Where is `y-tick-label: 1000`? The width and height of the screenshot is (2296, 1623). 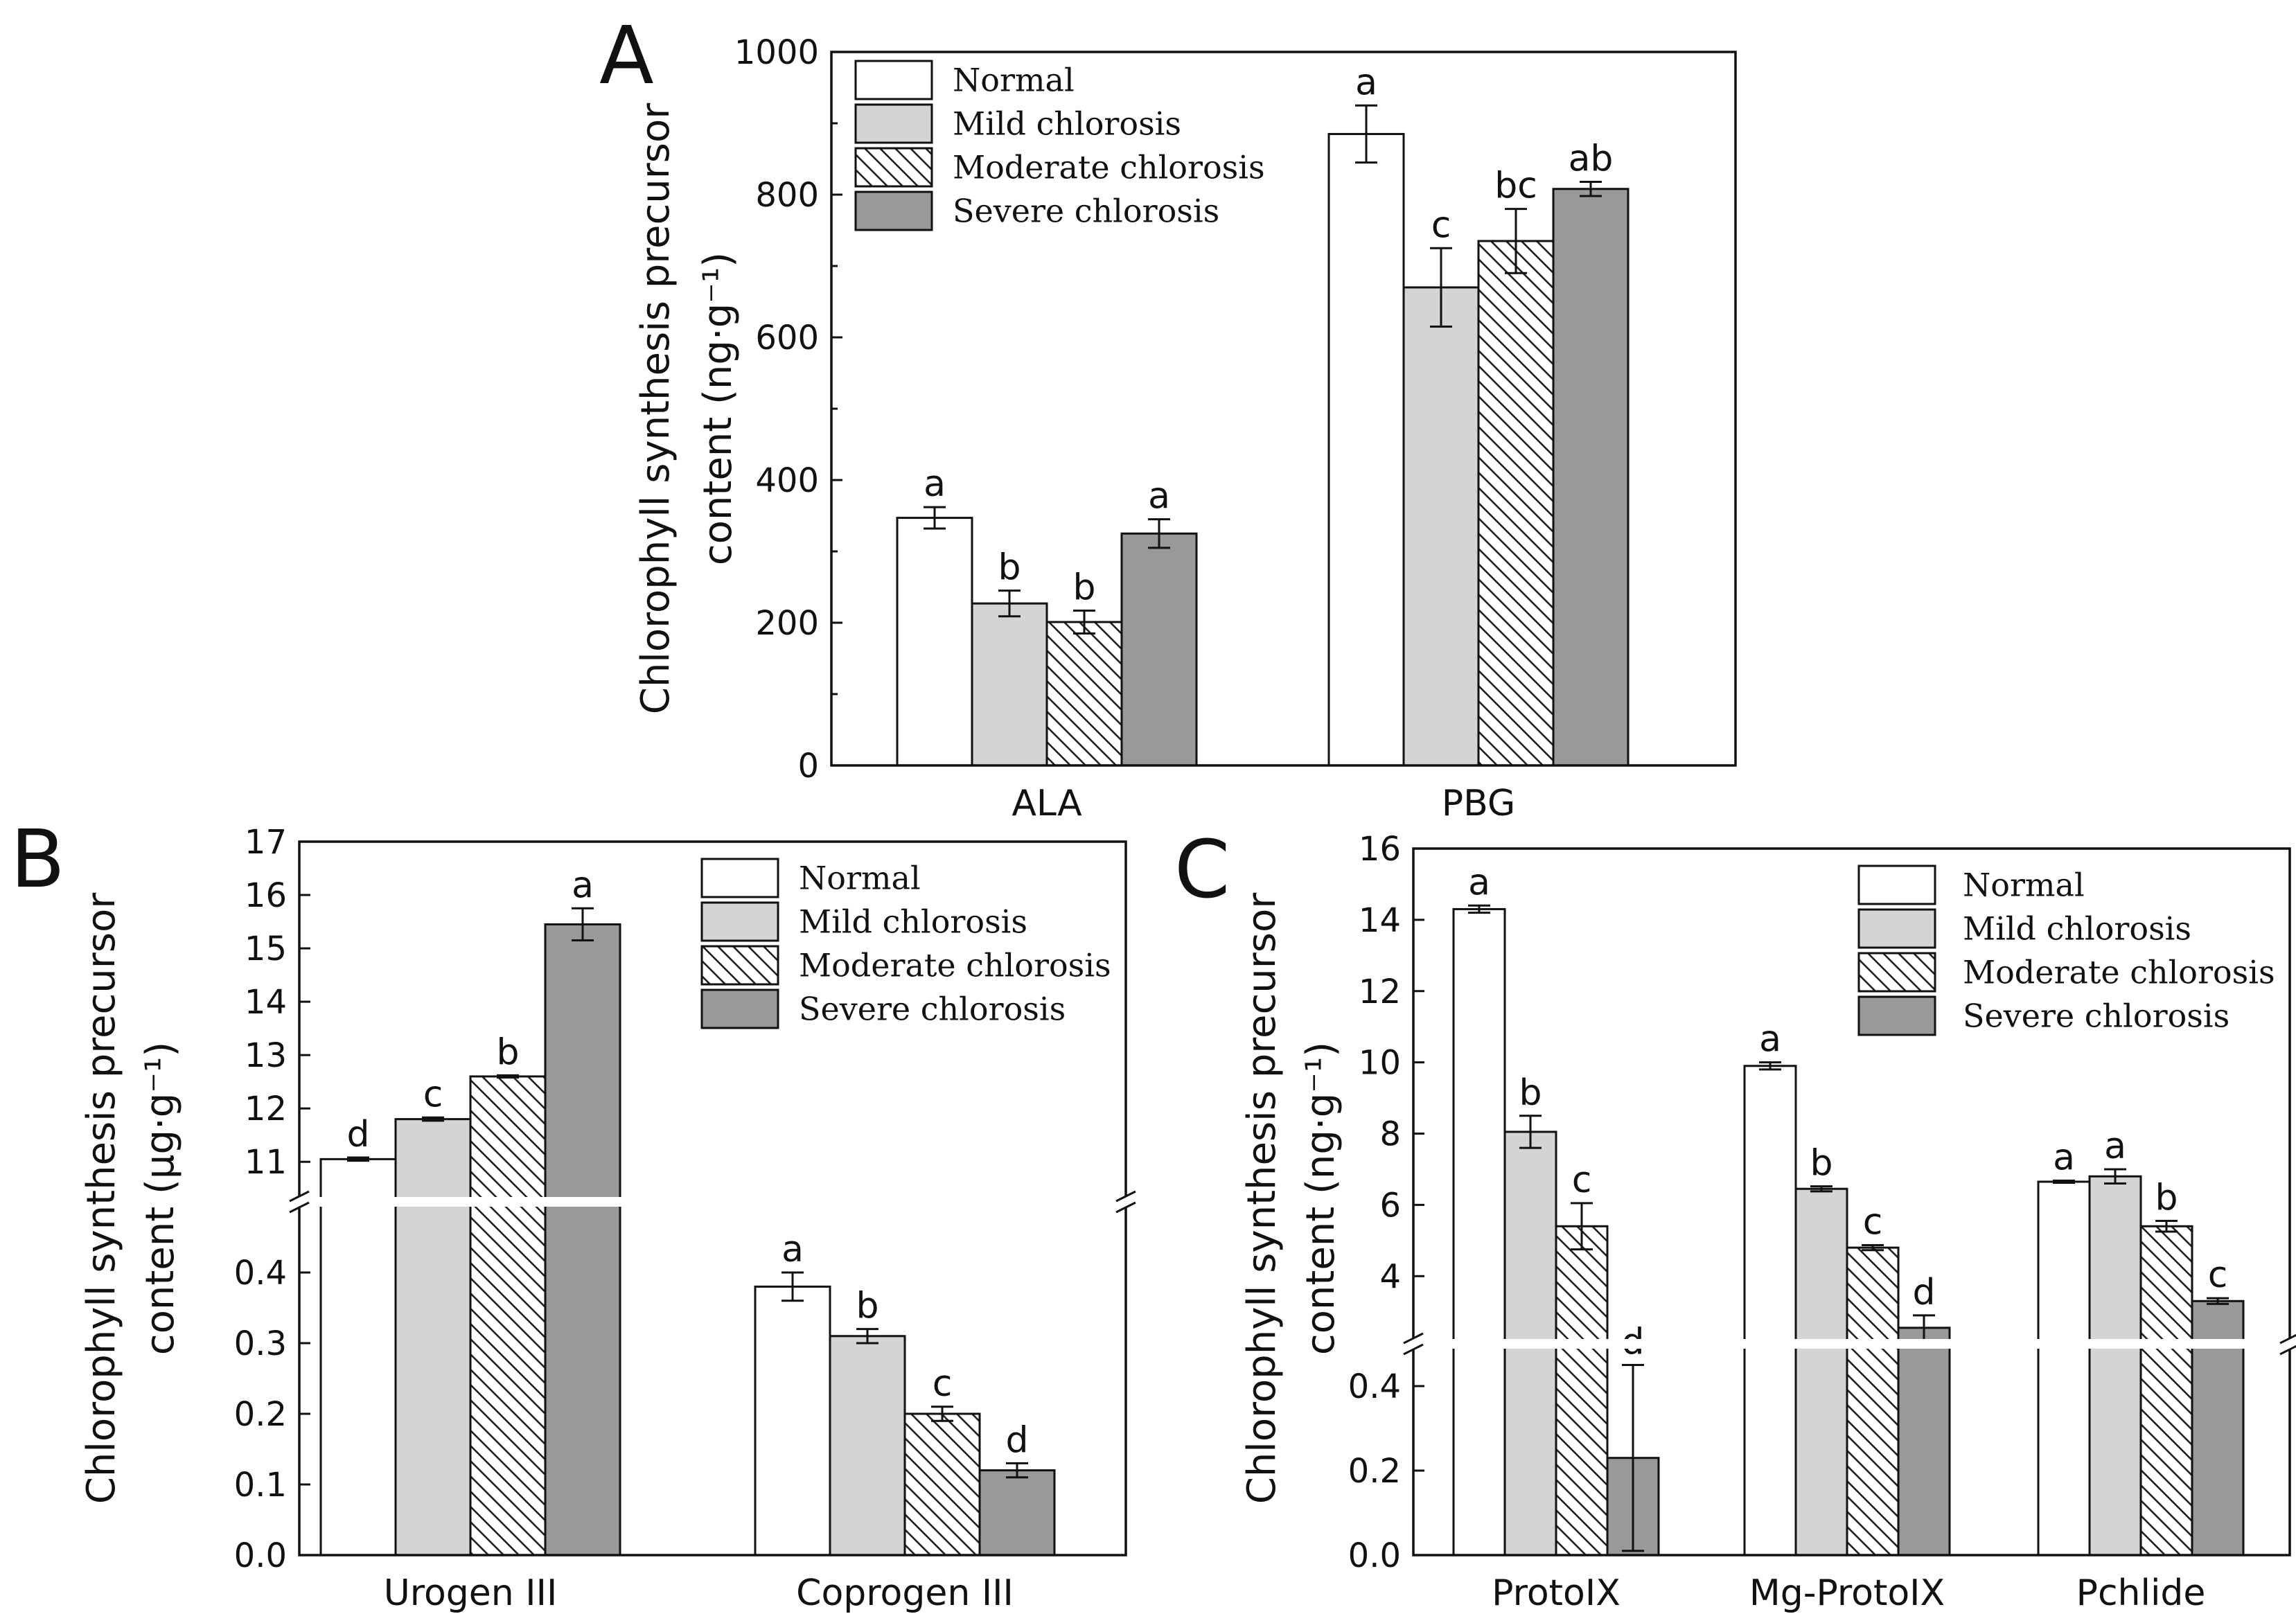 y-tick-label: 1000 is located at coordinates (776, 53).